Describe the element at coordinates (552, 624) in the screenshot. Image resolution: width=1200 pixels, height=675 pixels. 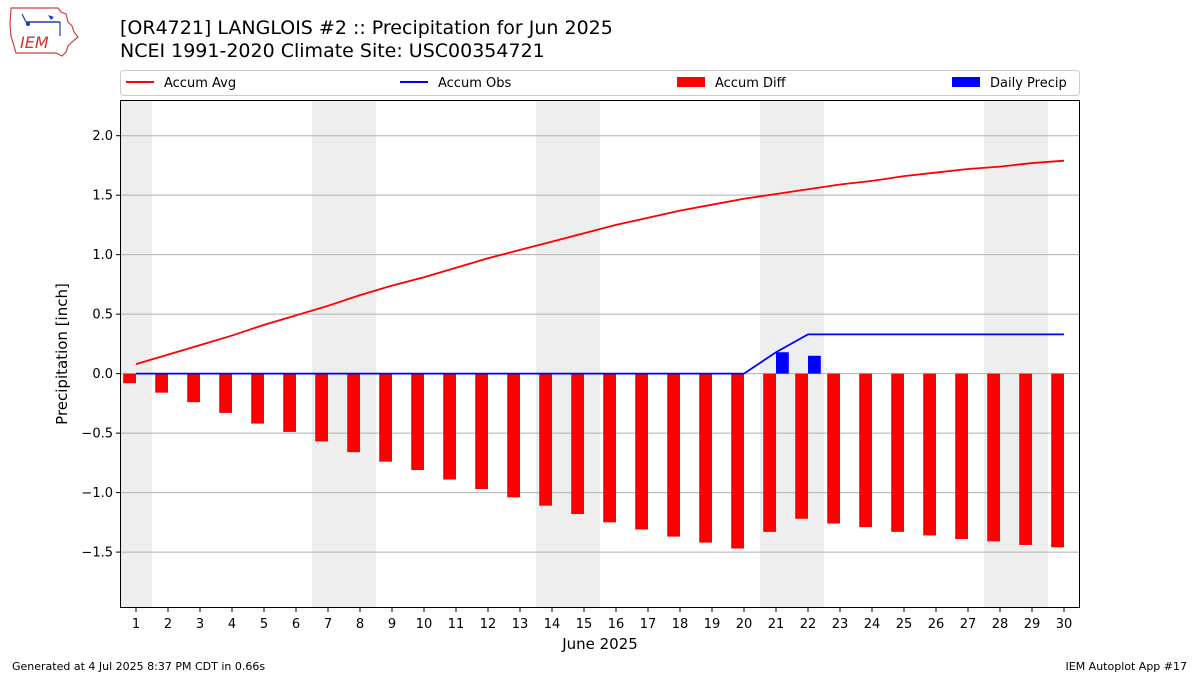
I see `x-tick-label: 14` at that location.